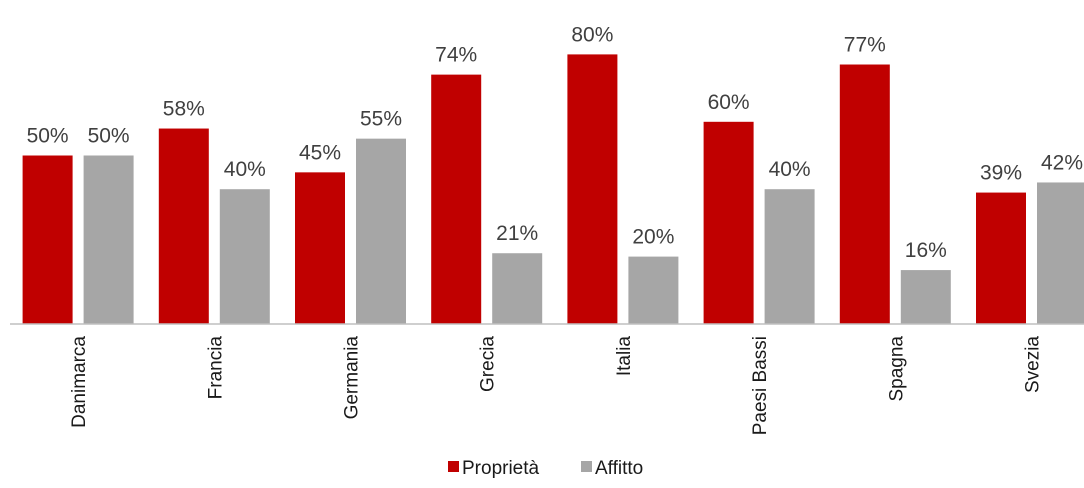  Describe the element at coordinates (501, 468) in the screenshot. I see `legend-label-proprieta: Proprietà` at that location.